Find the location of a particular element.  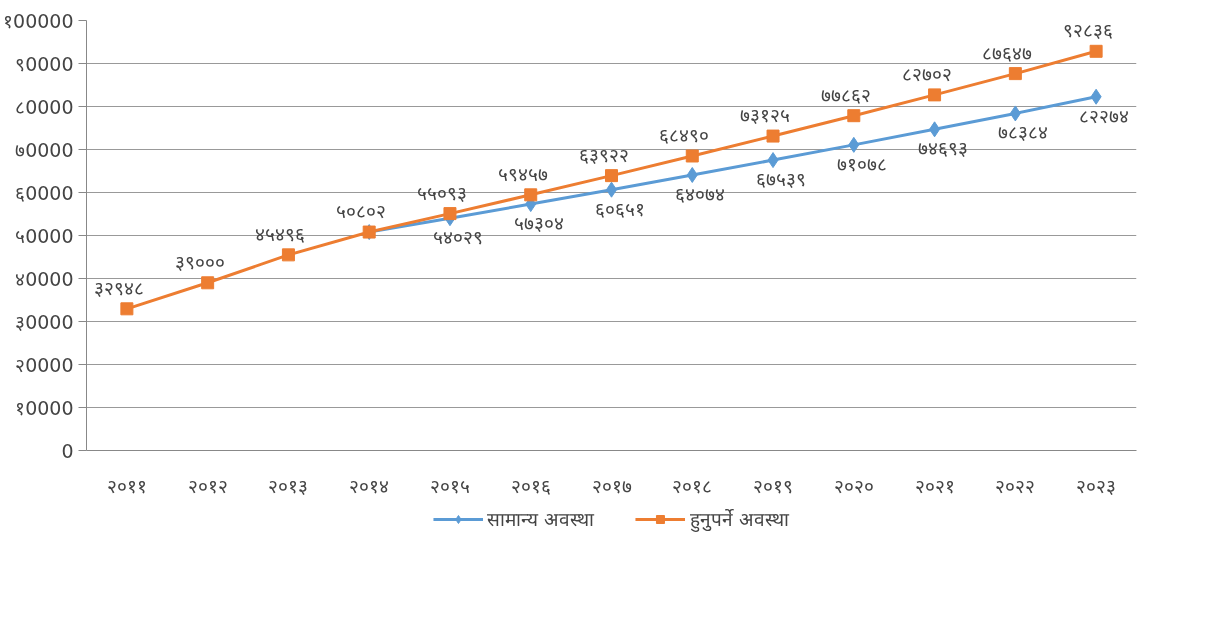

data-label: ८२२७४ is located at coordinates (1104, 116).